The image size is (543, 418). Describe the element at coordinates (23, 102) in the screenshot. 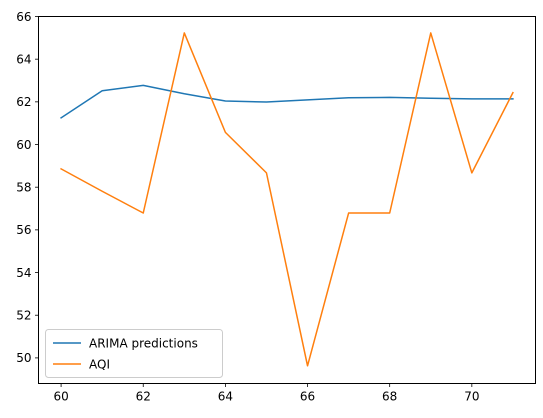

I see `y-tick-label: 62` at that location.